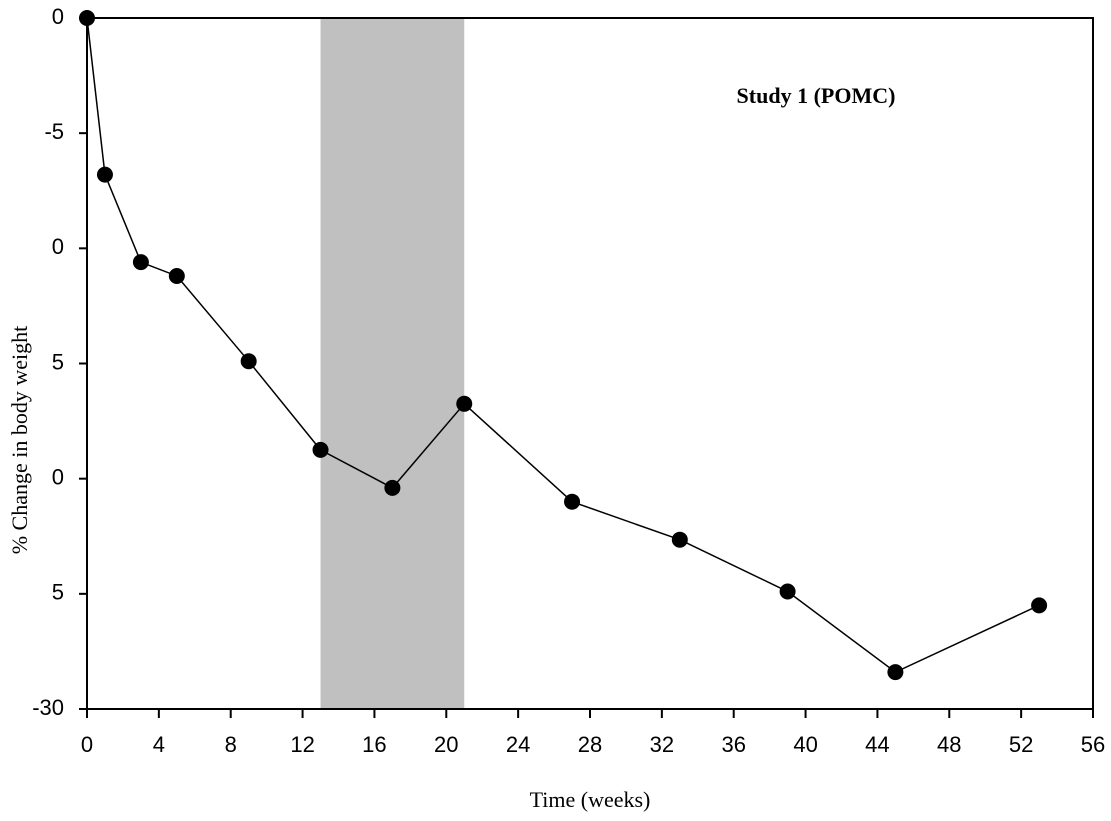  I want to click on x-tick-label: 4, so click(159, 744).